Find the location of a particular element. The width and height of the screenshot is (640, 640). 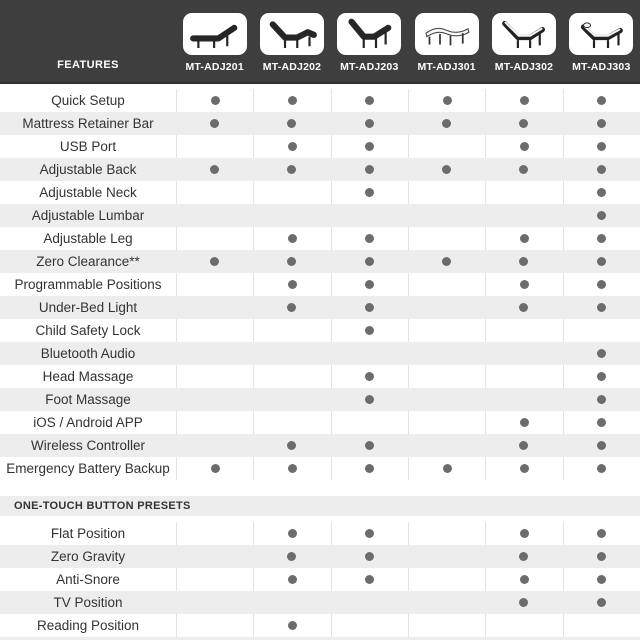

table-row: Zero Gravity is located at coordinates (320, 556).